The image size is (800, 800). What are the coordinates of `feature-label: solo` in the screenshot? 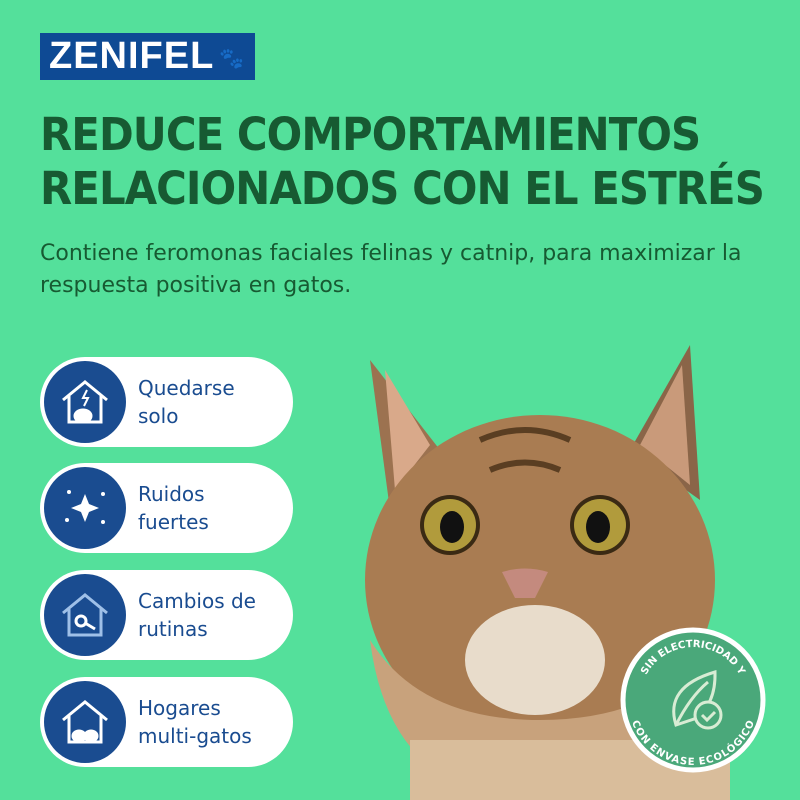 It's located at (158, 416).